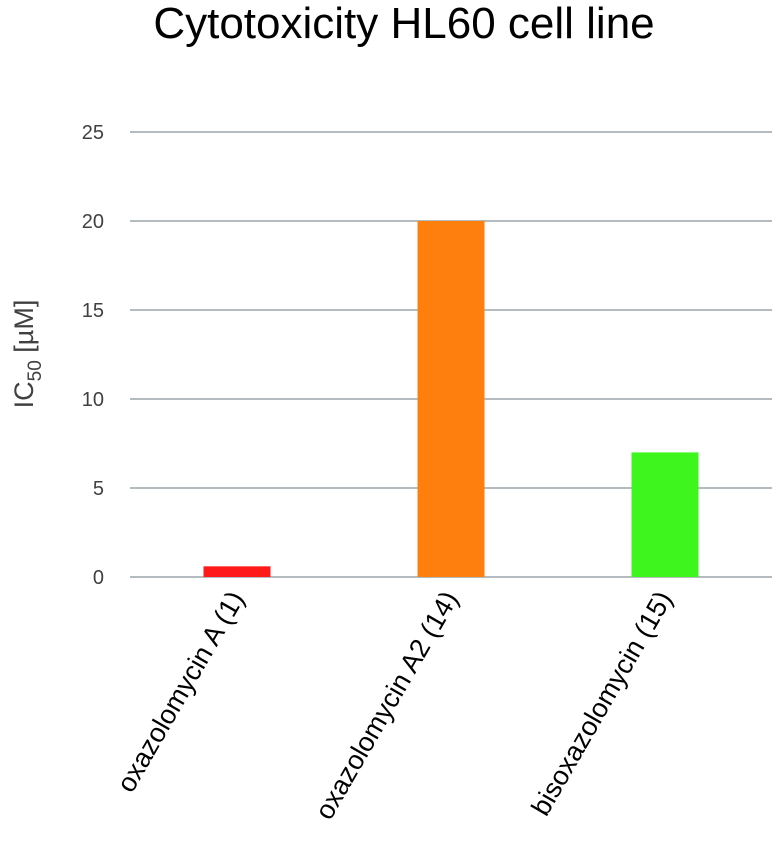  I want to click on y-tick-label-20: 20, so click(93, 222).